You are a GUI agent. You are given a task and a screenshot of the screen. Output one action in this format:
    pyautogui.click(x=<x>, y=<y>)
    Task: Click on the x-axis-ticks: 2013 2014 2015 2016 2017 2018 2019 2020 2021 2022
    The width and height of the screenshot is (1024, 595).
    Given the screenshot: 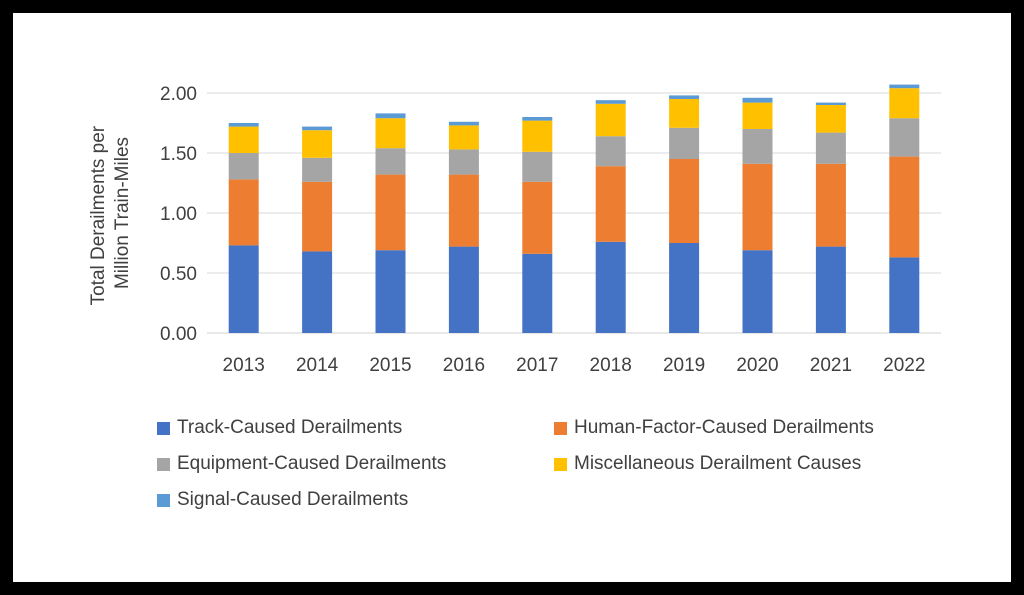 What is the action you would take?
    pyautogui.click(x=574, y=365)
    